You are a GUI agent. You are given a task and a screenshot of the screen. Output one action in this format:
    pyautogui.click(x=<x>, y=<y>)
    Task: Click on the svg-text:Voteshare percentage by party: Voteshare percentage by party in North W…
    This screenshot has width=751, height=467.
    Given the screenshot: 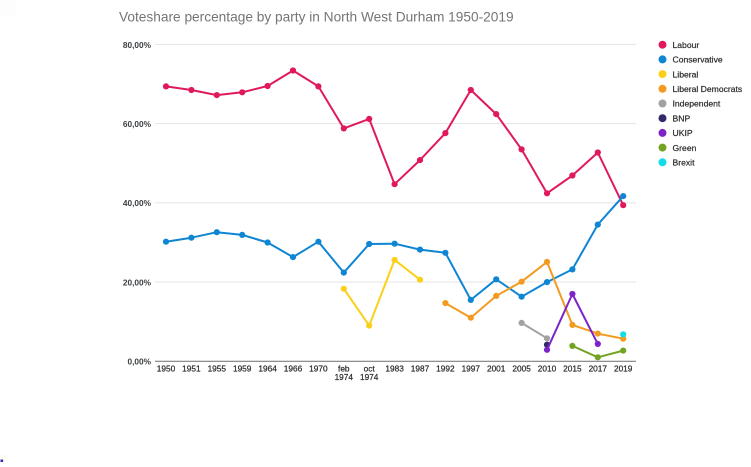 What is the action you would take?
    pyautogui.click(x=316, y=17)
    